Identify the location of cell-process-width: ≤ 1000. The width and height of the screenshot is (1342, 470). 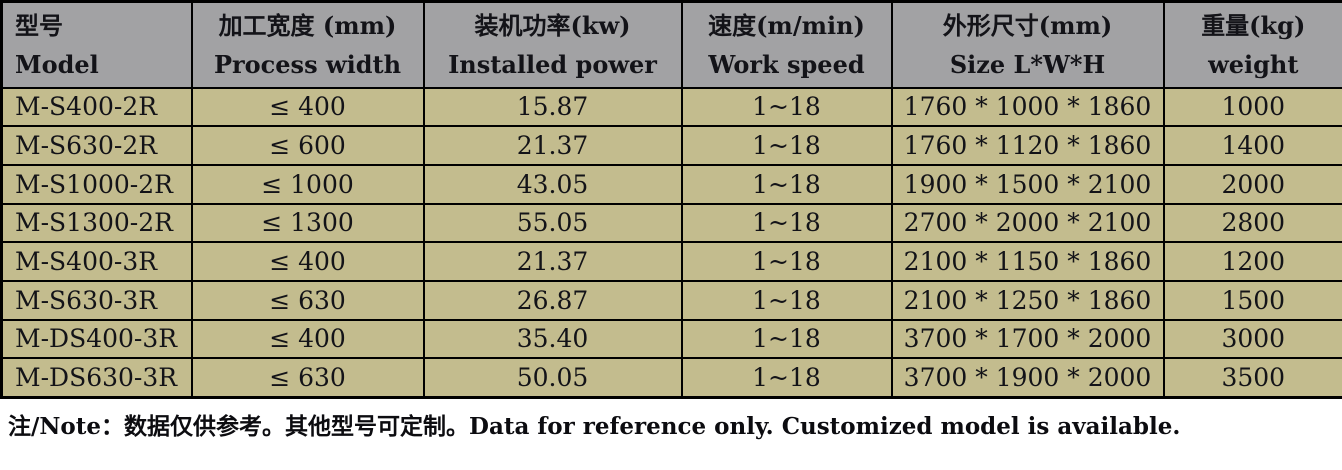
(307, 184).